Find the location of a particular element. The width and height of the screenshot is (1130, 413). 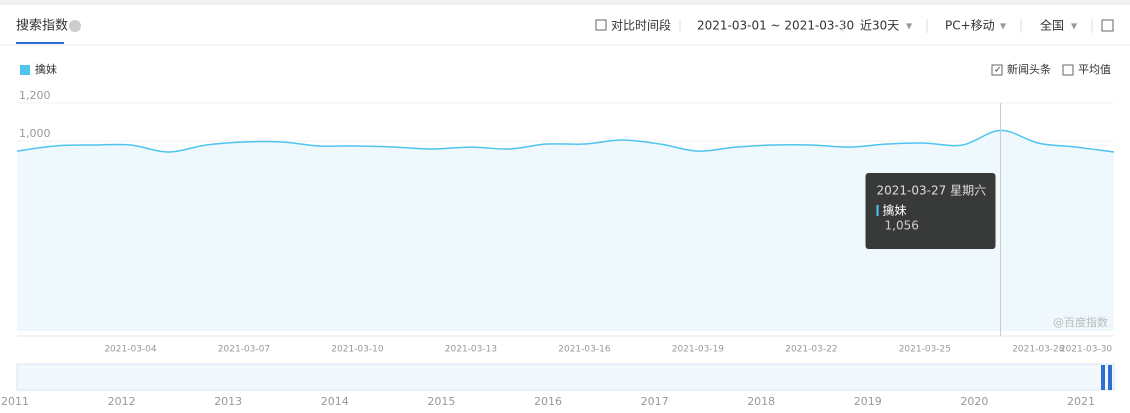

check: ✓ is located at coordinates (998, 71).